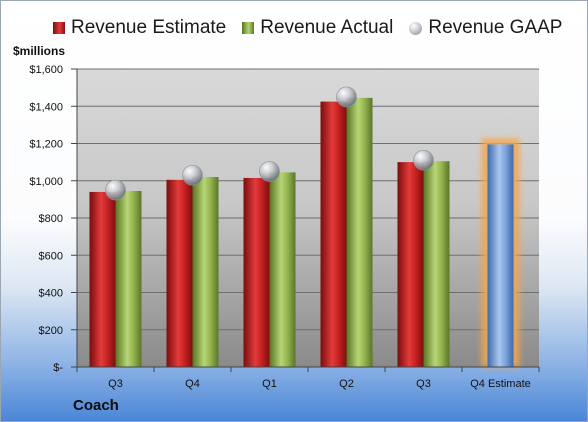 This screenshot has width=588, height=422. Describe the element at coordinates (51, 219) in the screenshot. I see `y-tick-label: $800` at that location.